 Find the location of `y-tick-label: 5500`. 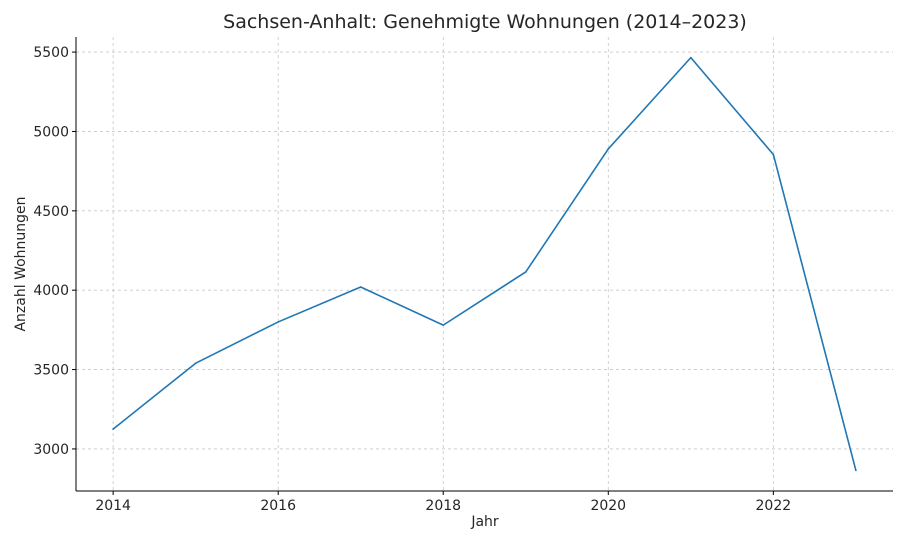

y-tick-label: 5500 is located at coordinates (51, 53).